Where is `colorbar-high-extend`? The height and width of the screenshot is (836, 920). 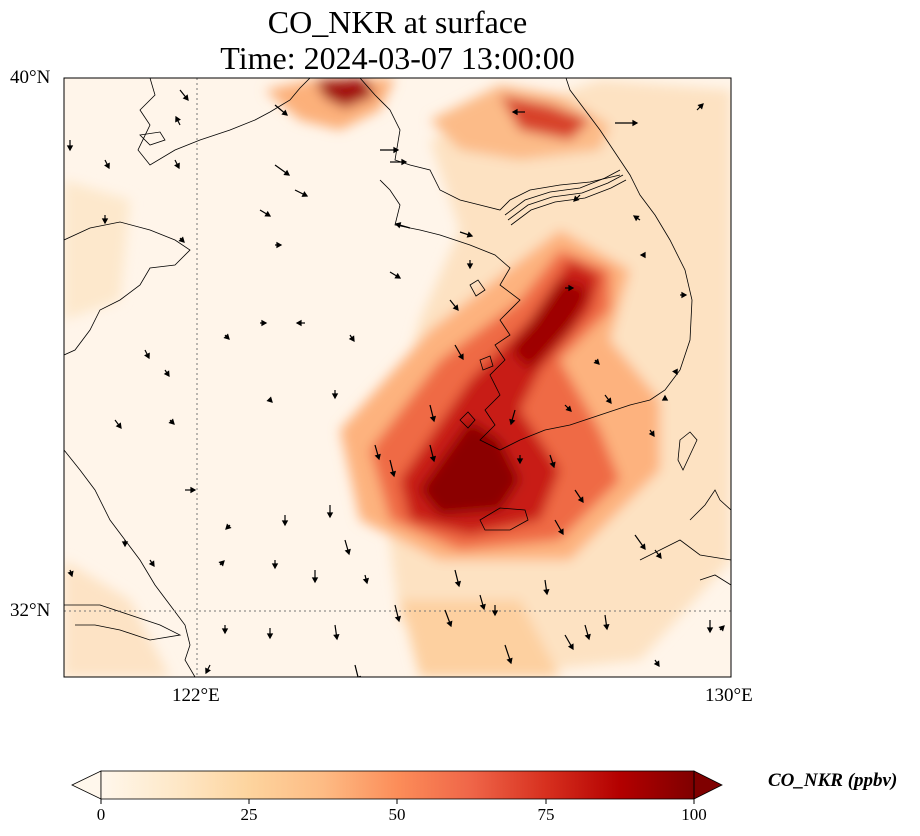
colorbar-high-extend is located at coordinates (708, 785).